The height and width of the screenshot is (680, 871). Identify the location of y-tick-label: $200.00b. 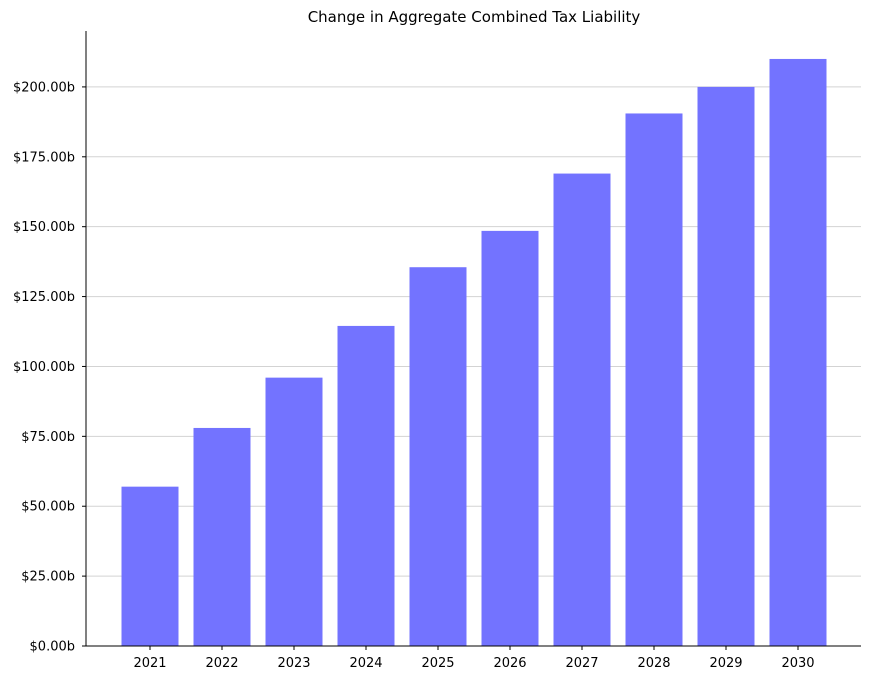
(44, 87).